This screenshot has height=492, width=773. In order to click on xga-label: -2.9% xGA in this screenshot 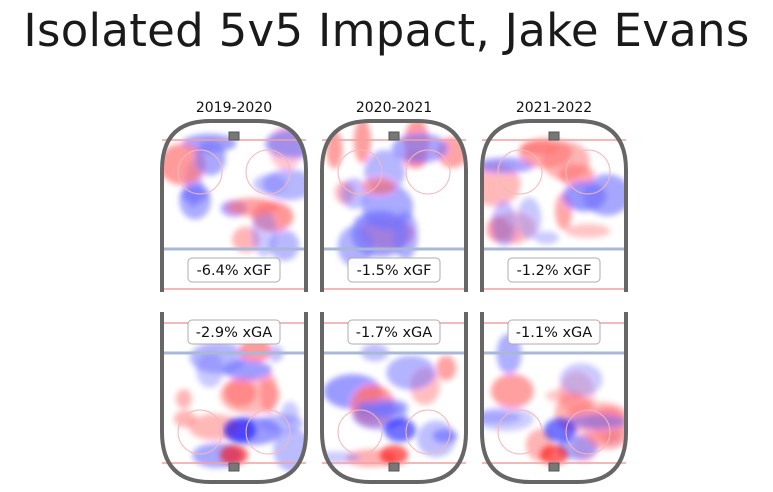, I will do `click(234, 333)`.